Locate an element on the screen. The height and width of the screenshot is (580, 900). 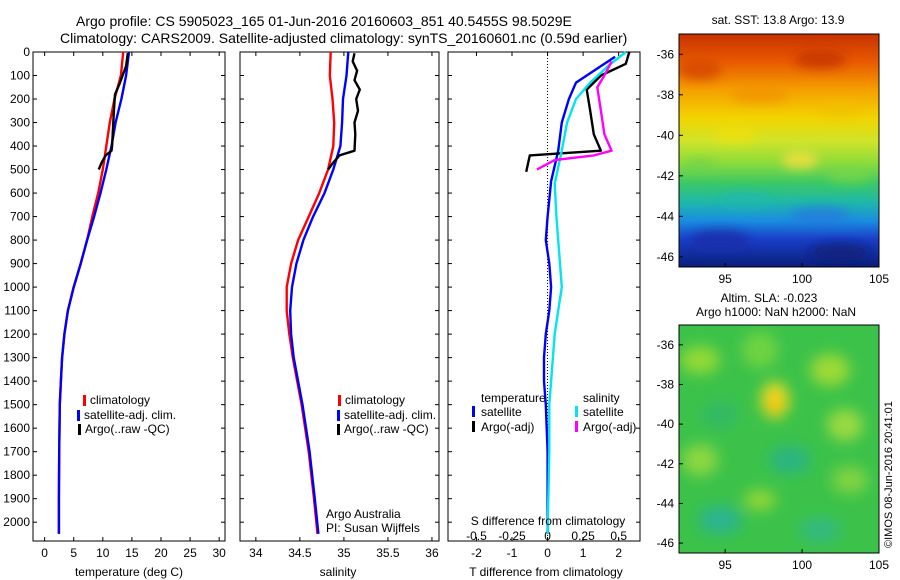
depth-tick-label: 1700 is located at coordinates (16, 452).